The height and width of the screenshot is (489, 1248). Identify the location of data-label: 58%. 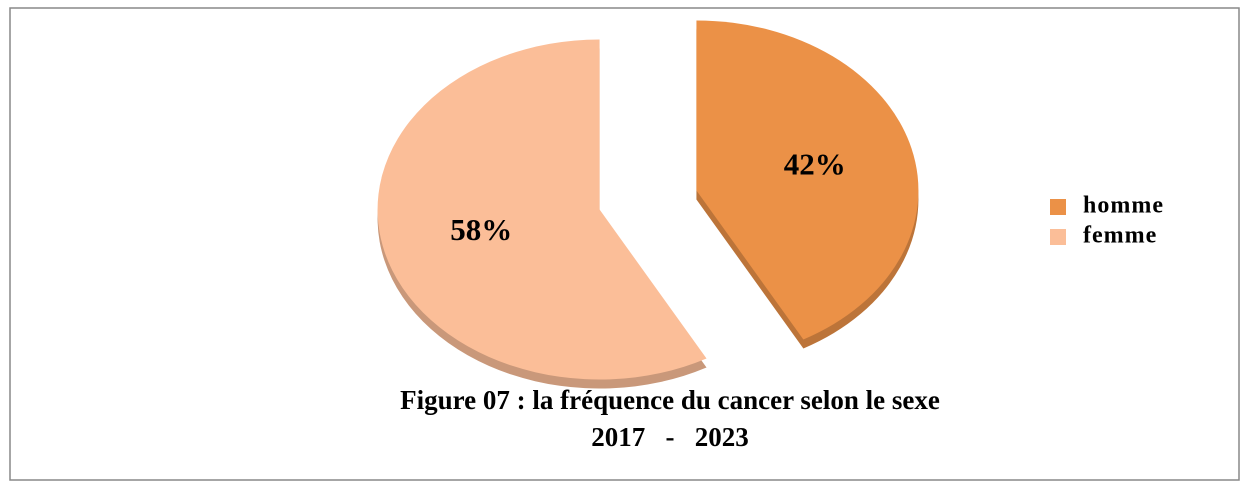
(481, 229).